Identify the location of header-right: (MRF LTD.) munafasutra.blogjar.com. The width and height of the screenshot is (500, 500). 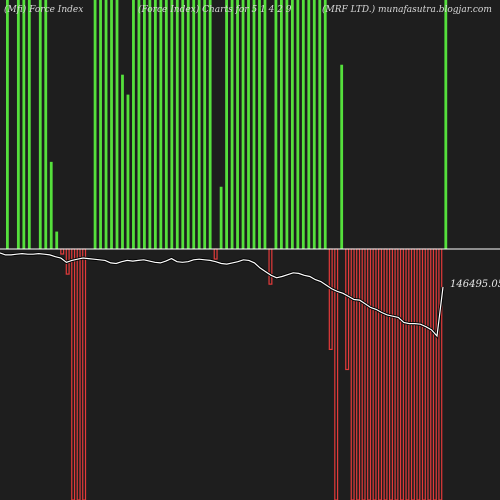
(407, 9).